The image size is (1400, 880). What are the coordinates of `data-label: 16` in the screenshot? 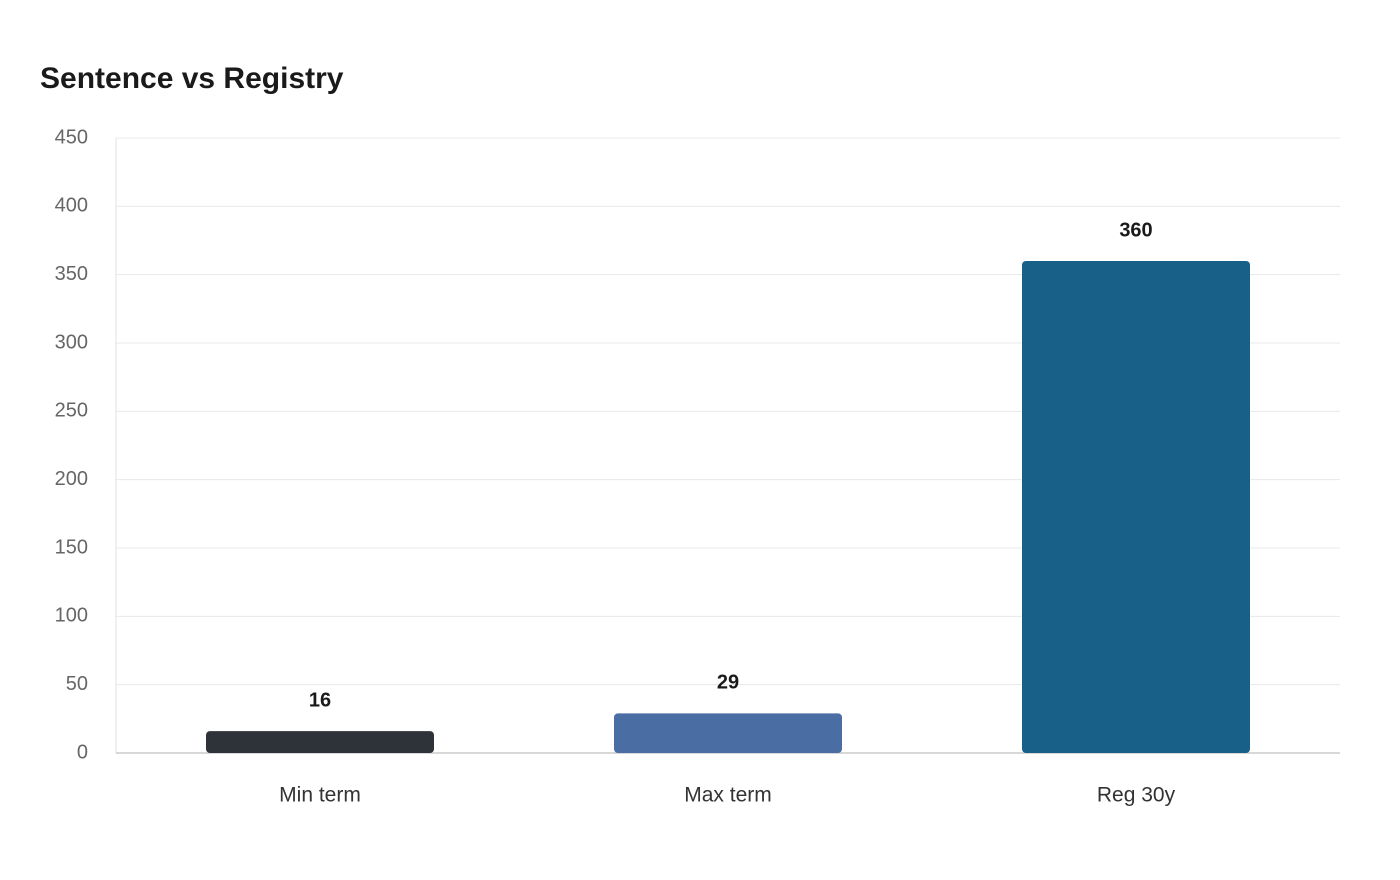 It's located at (320, 700).